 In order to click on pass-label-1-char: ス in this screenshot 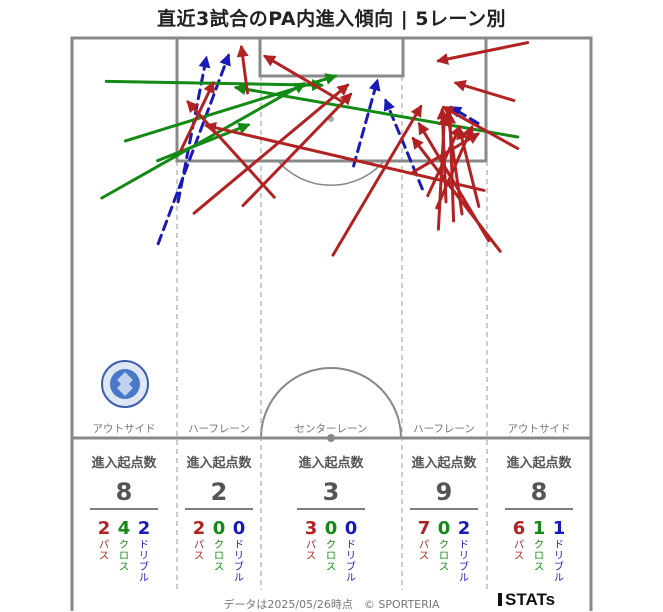, I will do `click(104, 556)`.